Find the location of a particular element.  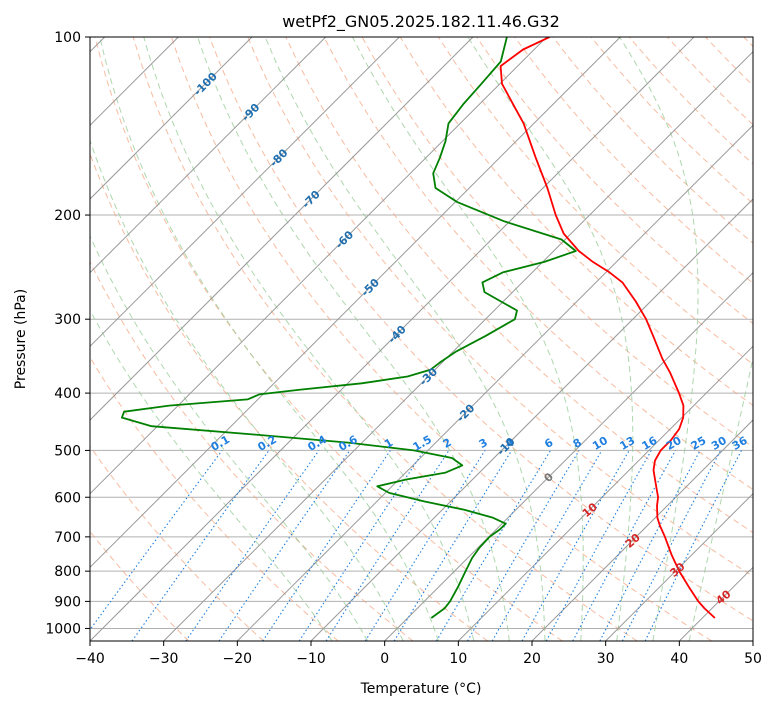

y-tick-label: 100 is located at coordinates (67, 38).